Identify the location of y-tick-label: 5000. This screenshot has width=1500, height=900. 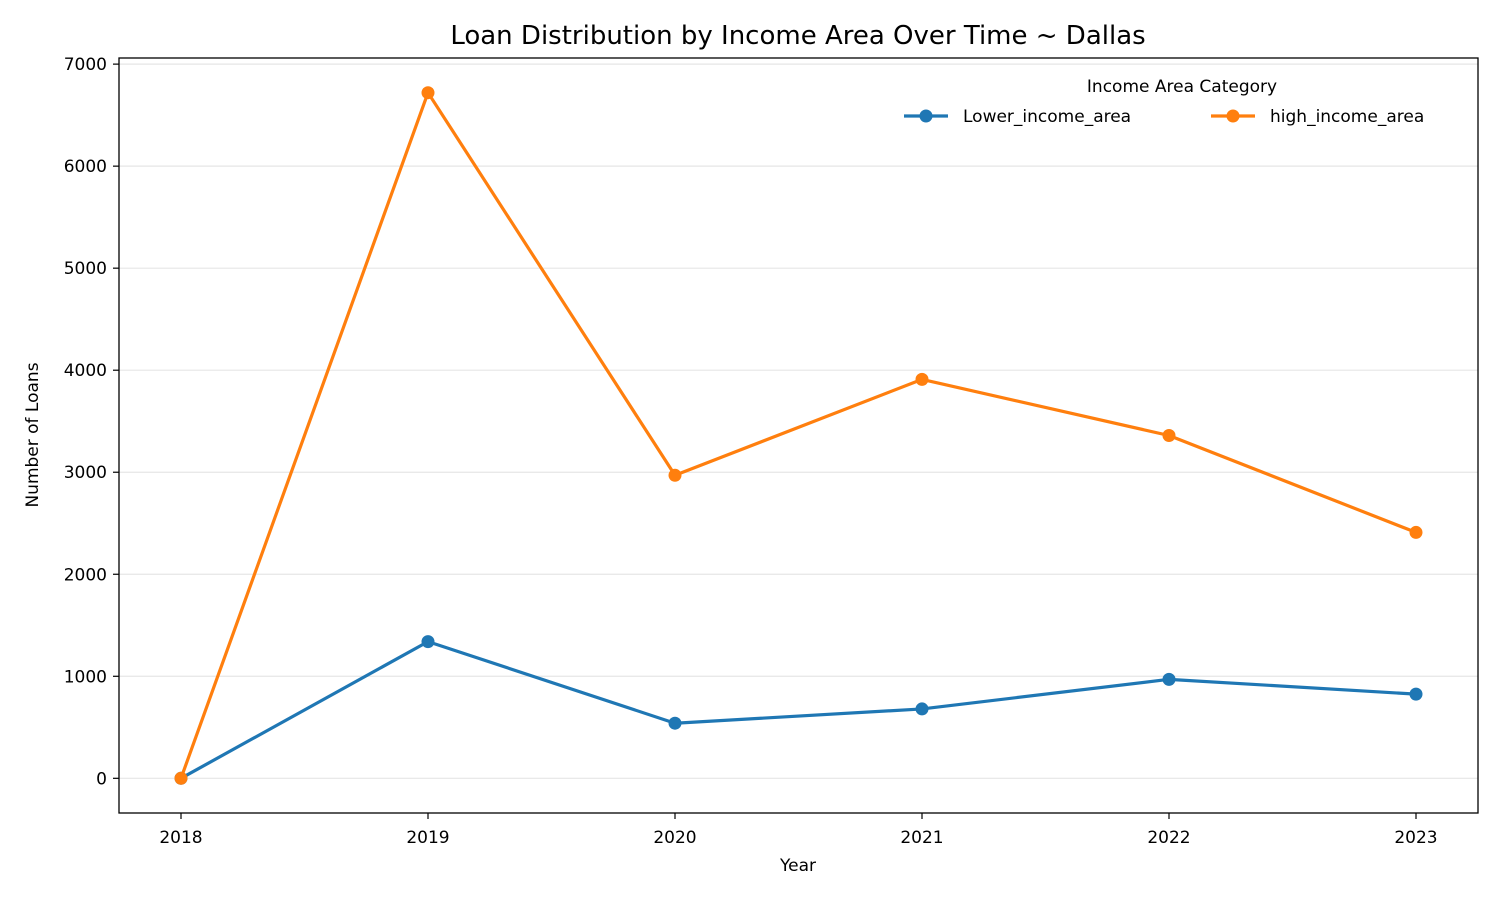
(85, 269).